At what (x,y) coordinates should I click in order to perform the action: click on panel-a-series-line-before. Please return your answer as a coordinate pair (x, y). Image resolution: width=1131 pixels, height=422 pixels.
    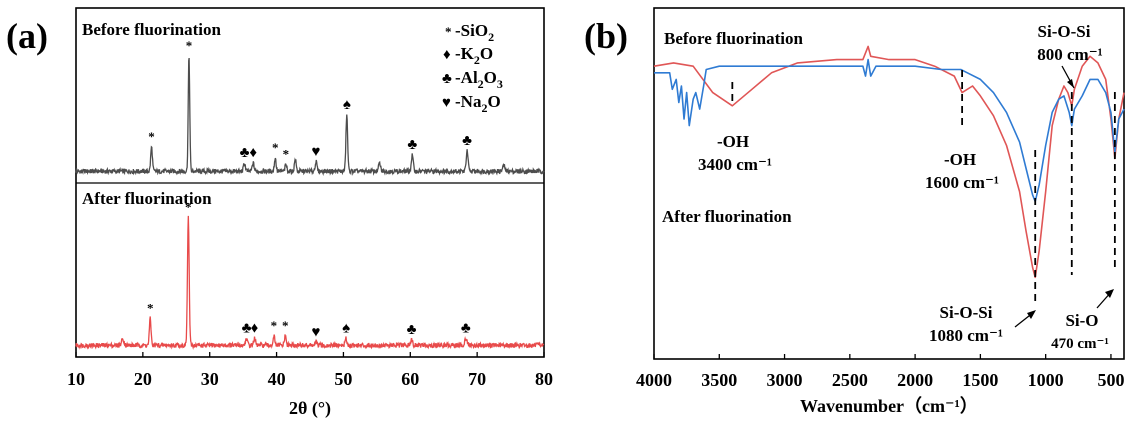
    Looking at the image, I should click on (310, 116).